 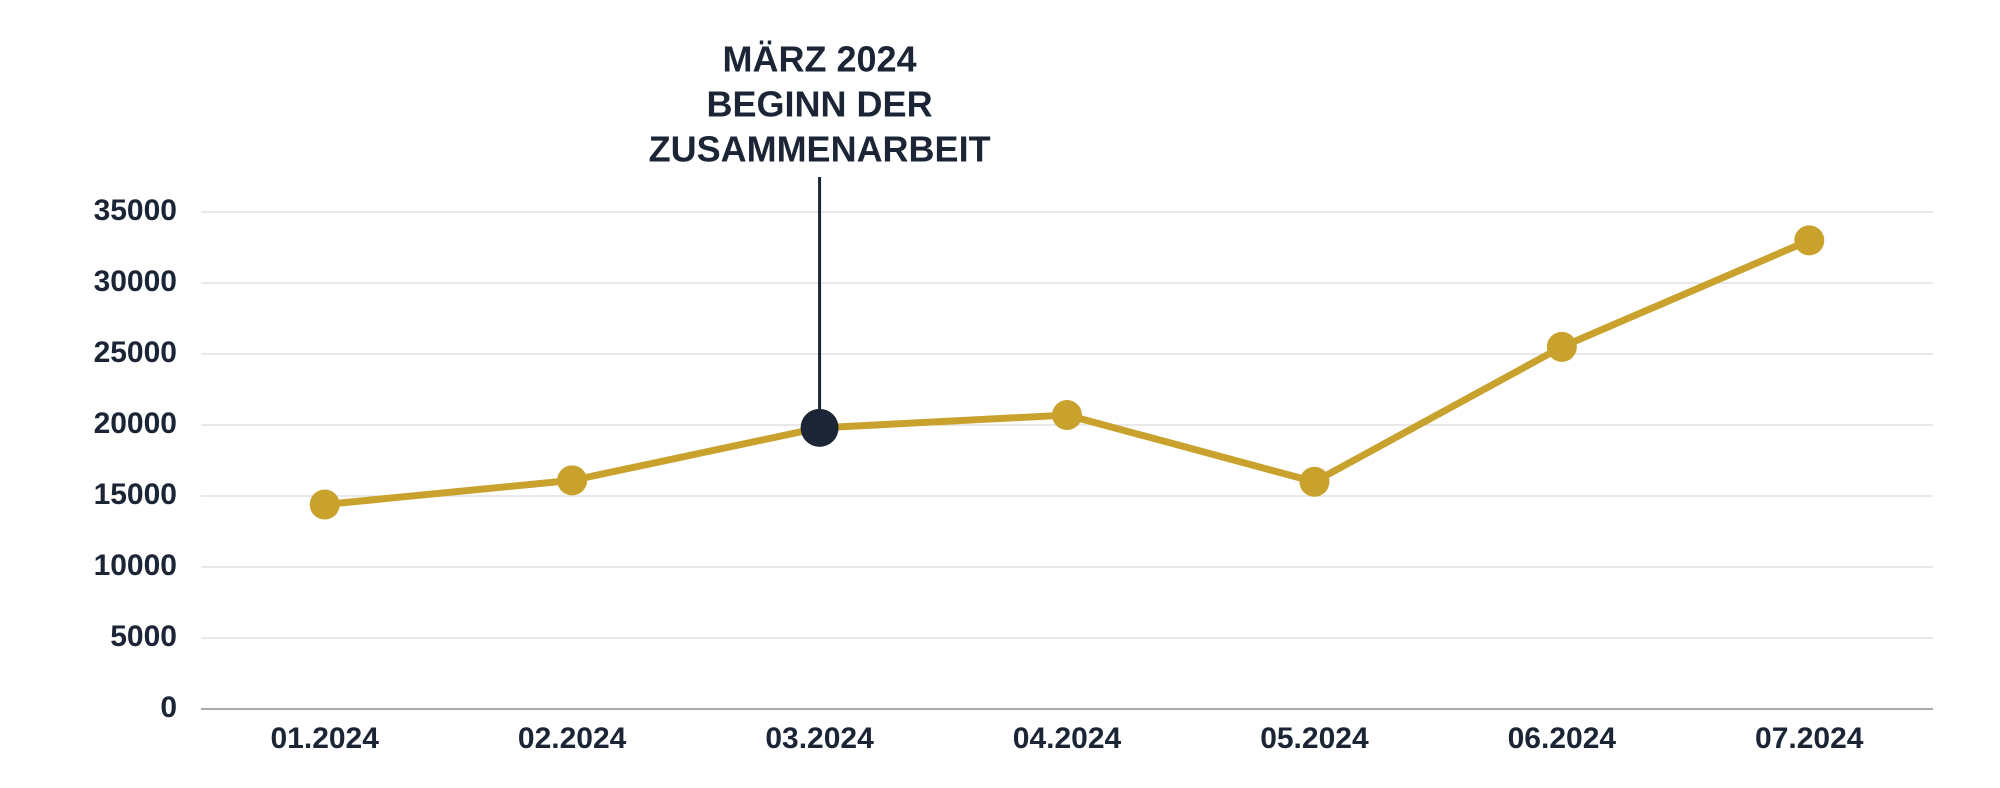 I want to click on x-tick-label: 04.2024, so click(x=1067, y=738).